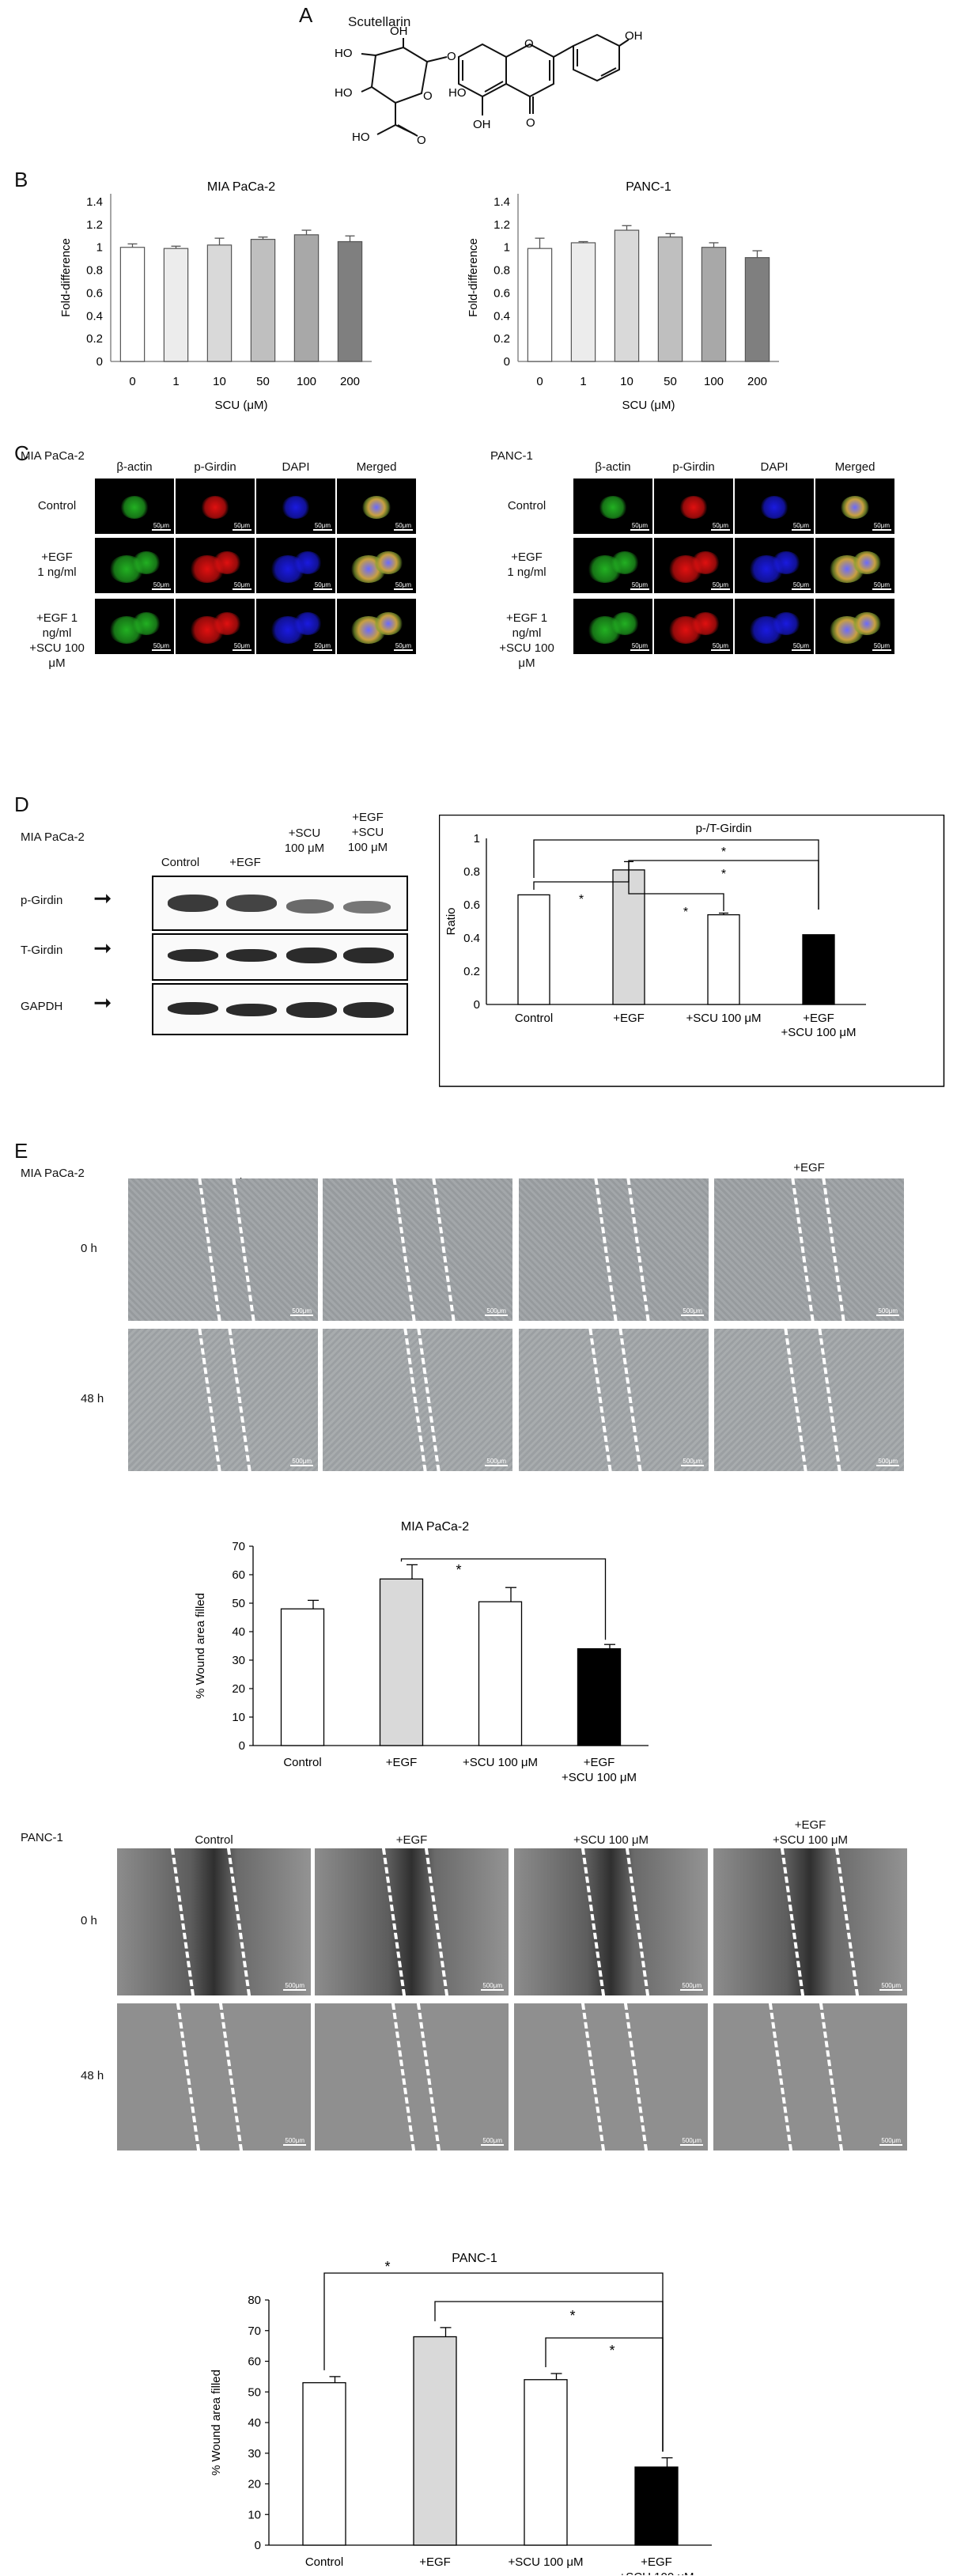 The height and width of the screenshot is (2576, 953). Describe the element at coordinates (526, 506) in the screenshot. I see `row-label: Control` at that location.